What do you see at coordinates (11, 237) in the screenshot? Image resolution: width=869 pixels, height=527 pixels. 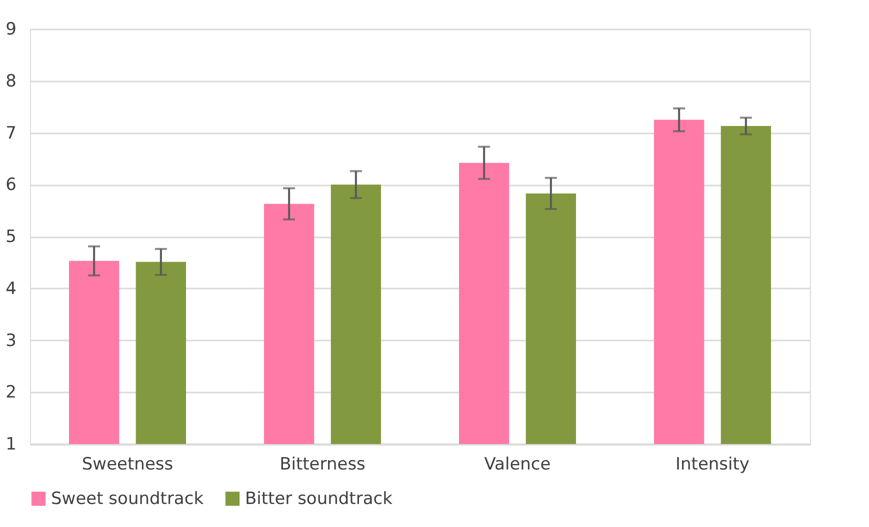 I see `y-tick-label: 5` at bounding box center [11, 237].